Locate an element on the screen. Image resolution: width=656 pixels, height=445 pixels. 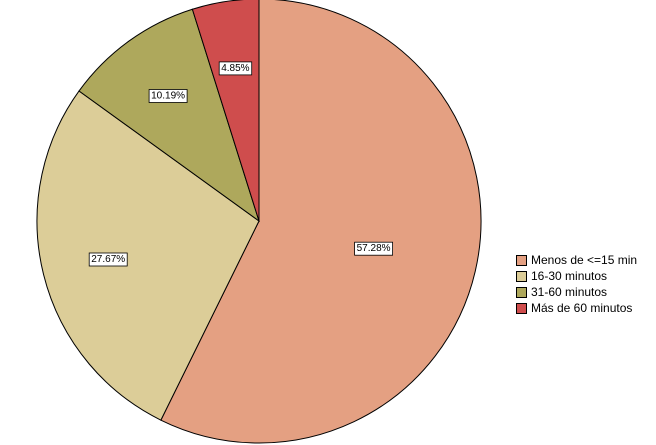
legend-item-3: Más de 60 minutos is located at coordinates (576, 308).